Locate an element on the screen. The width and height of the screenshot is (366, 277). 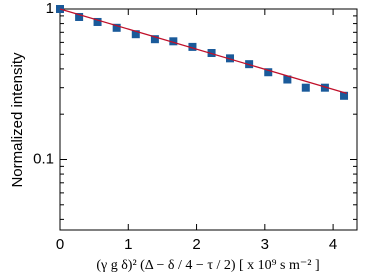
x-tick-label: 0 is located at coordinates (60, 244).